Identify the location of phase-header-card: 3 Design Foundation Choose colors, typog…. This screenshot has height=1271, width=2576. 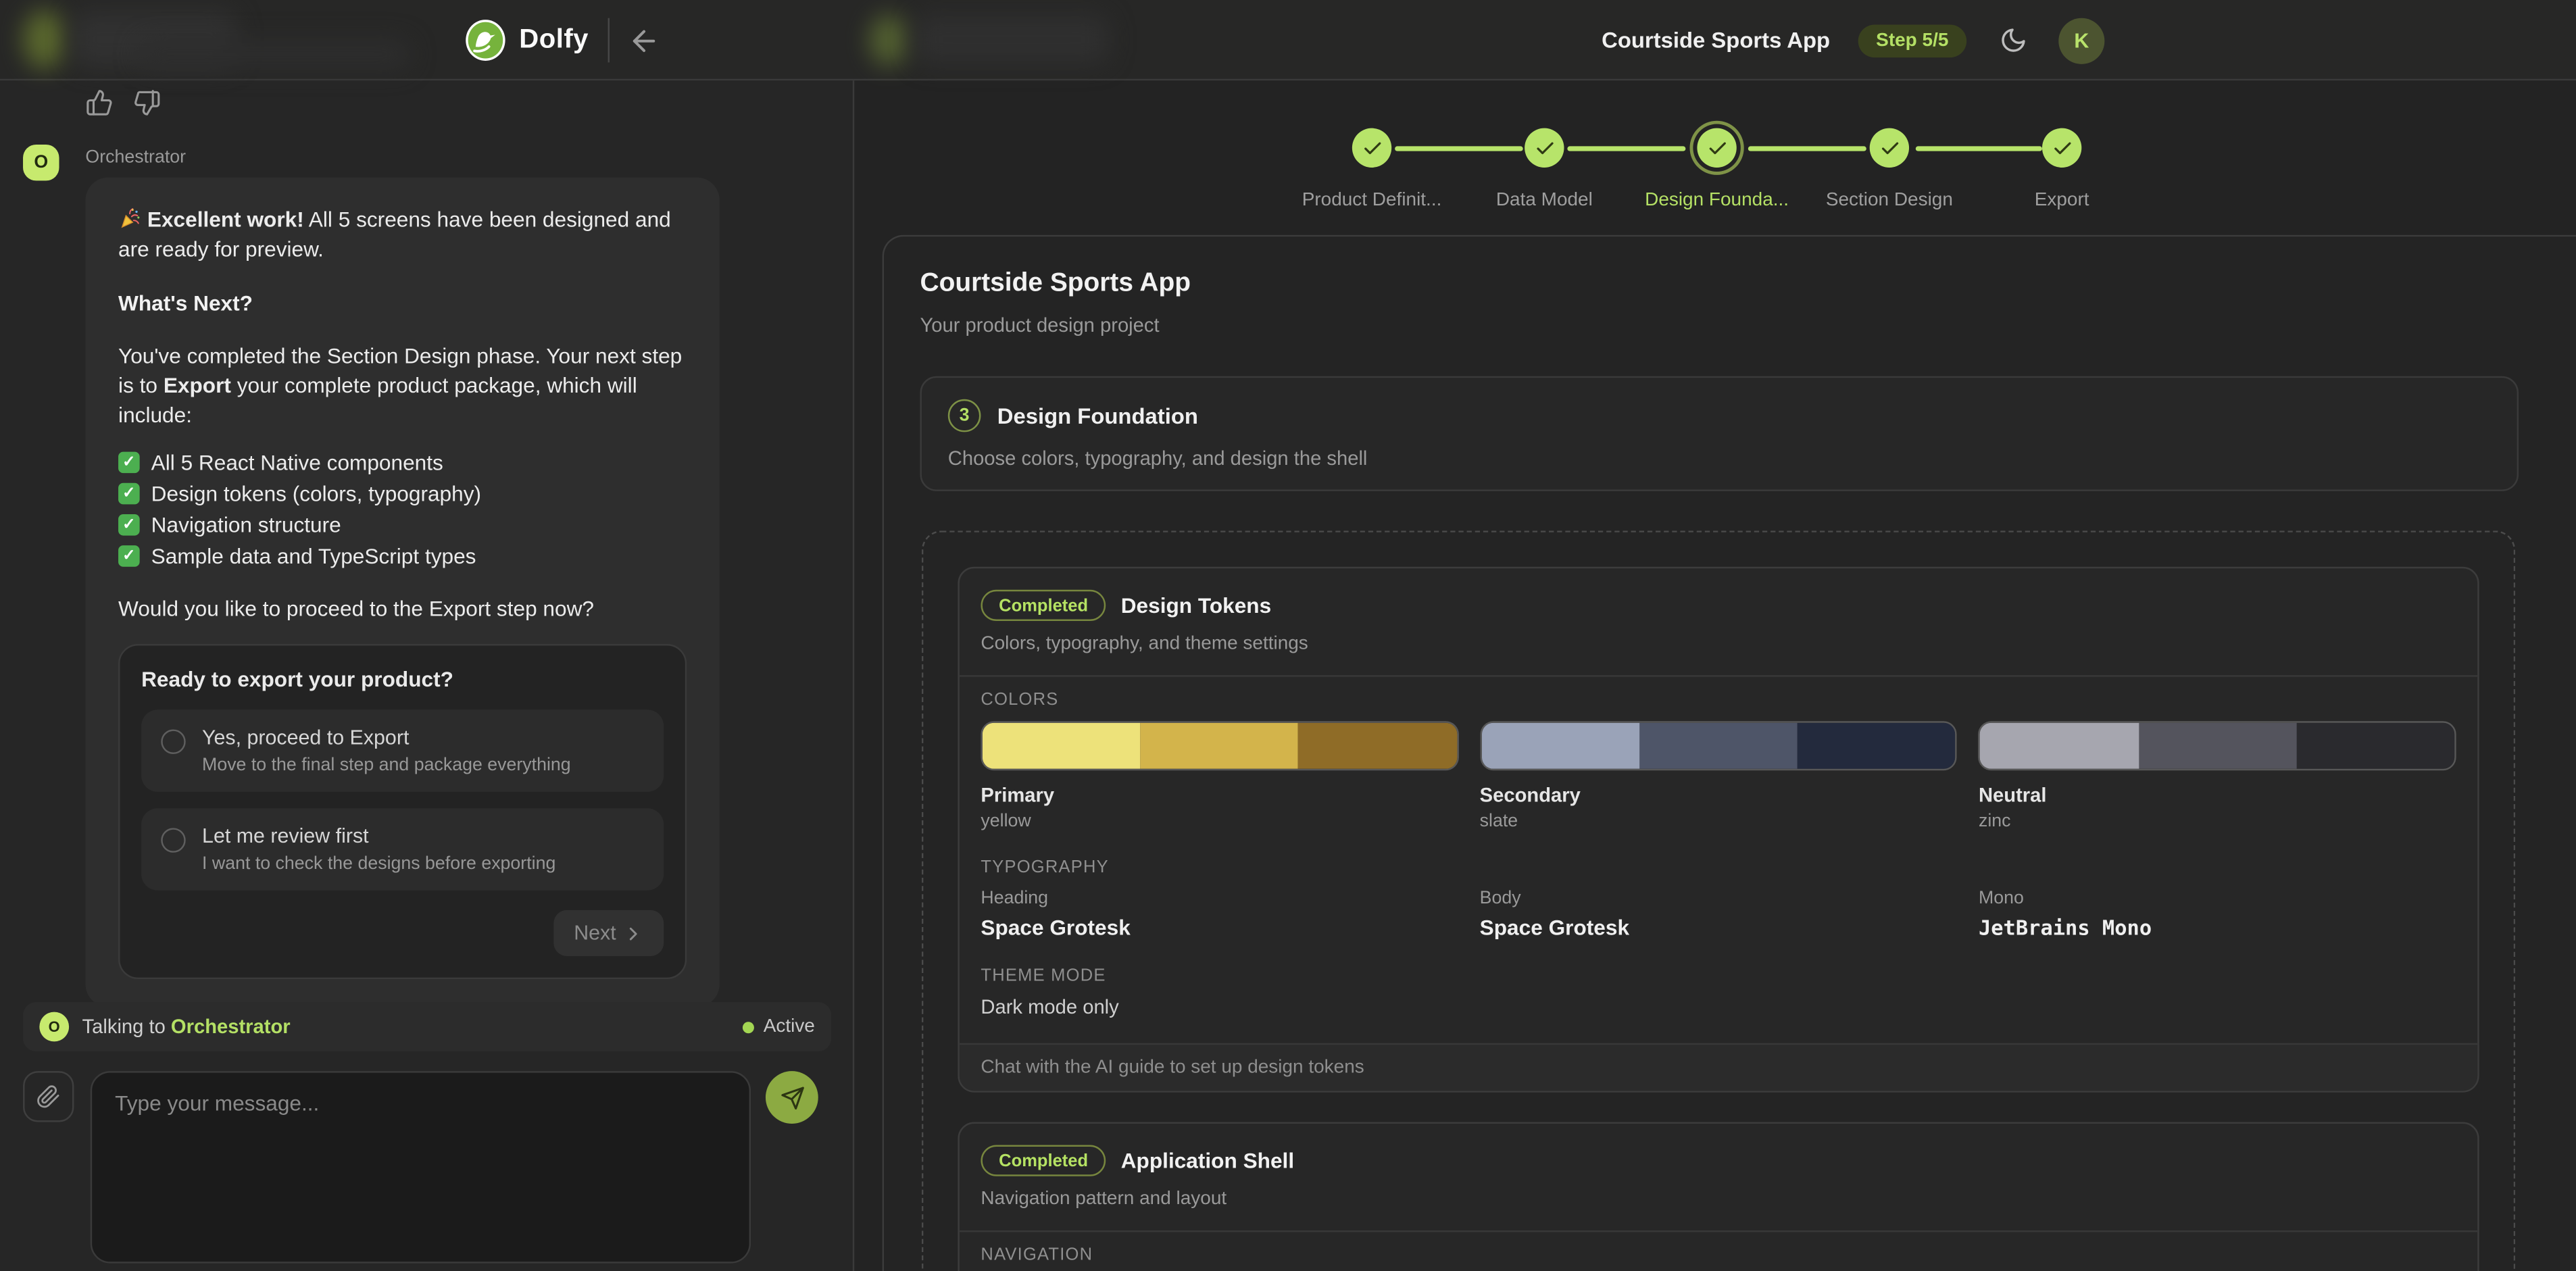
(1720, 434).